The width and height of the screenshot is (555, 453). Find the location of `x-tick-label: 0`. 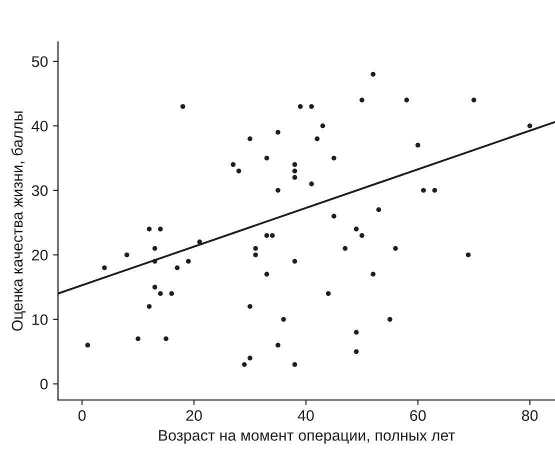

x-tick-label: 0 is located at coordinates (82, 415).